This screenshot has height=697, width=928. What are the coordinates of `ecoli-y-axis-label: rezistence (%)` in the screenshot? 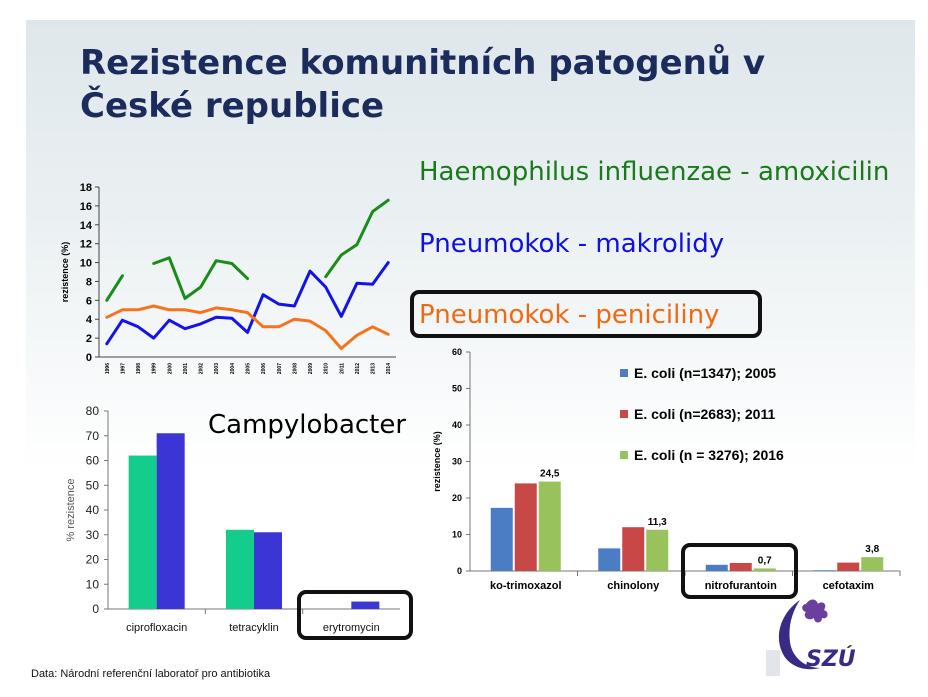 It's located at (437, 461).